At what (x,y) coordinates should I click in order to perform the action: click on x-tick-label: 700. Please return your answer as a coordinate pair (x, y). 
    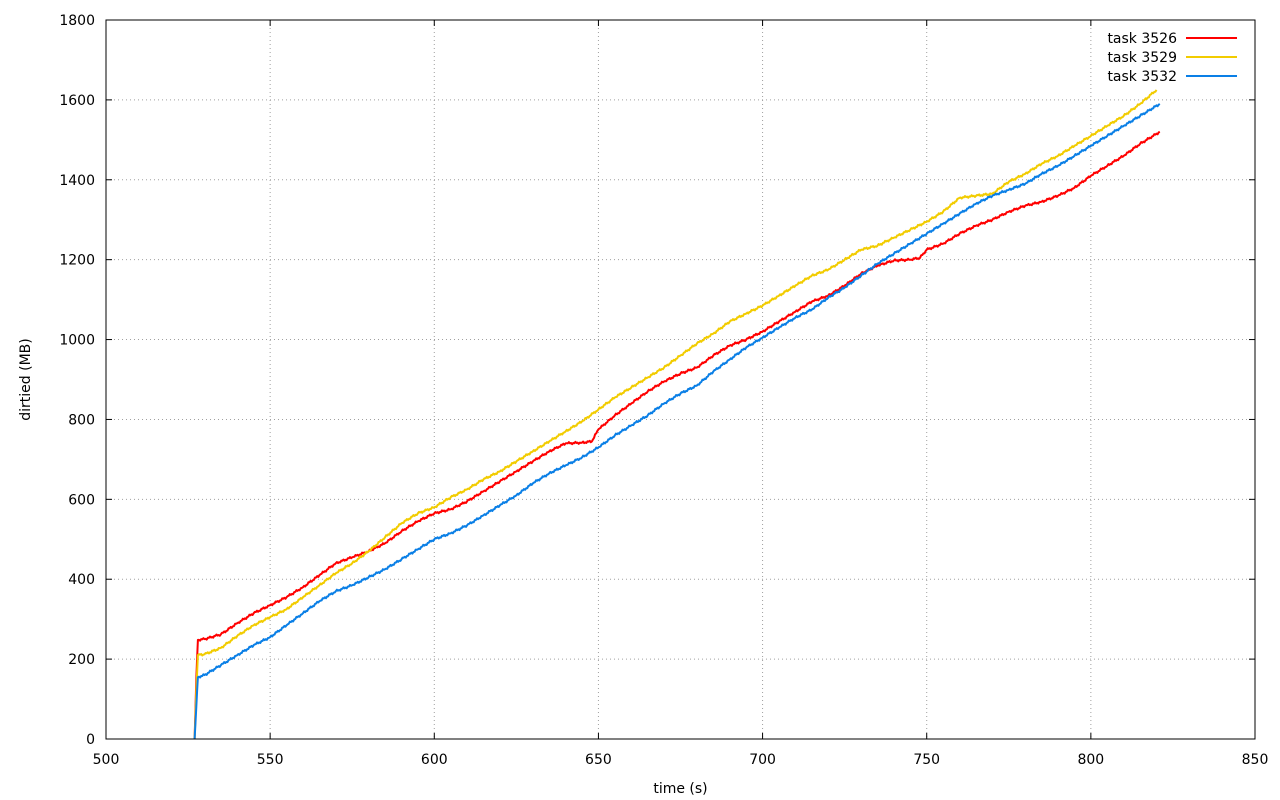
    Looking at the image, I should click on (762, 760).